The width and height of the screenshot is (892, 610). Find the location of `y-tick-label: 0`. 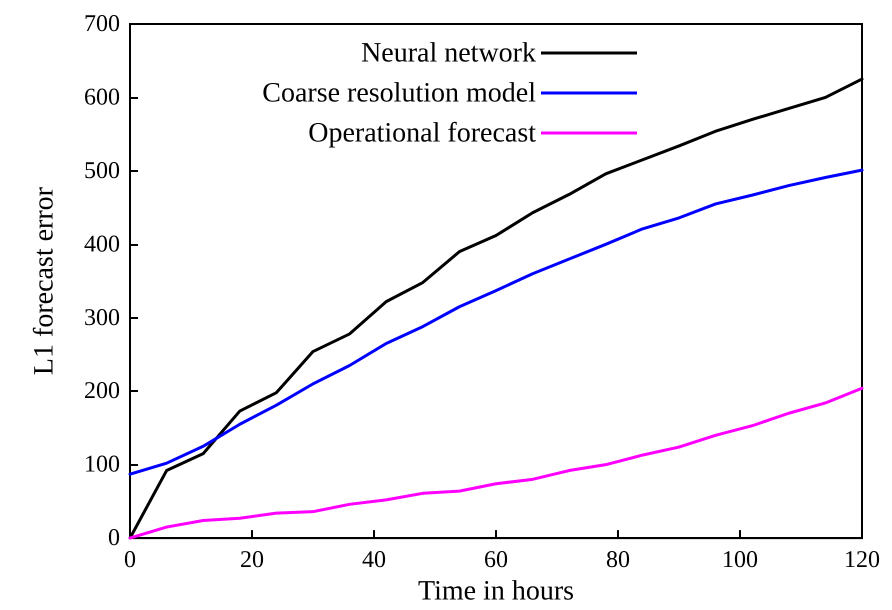

y-tick-label: 0 is located at coordinates (114, 538).